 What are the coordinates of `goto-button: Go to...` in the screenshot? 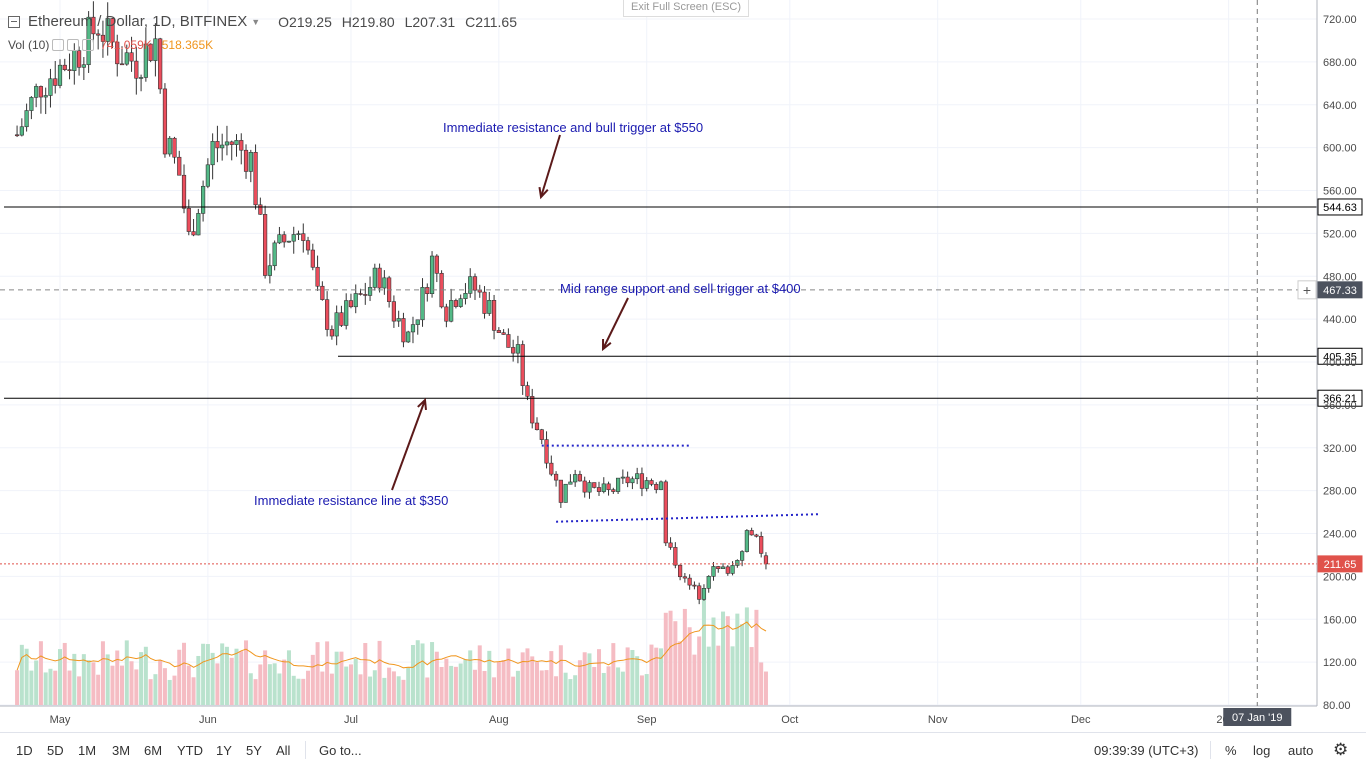 It's located at (340, 750).